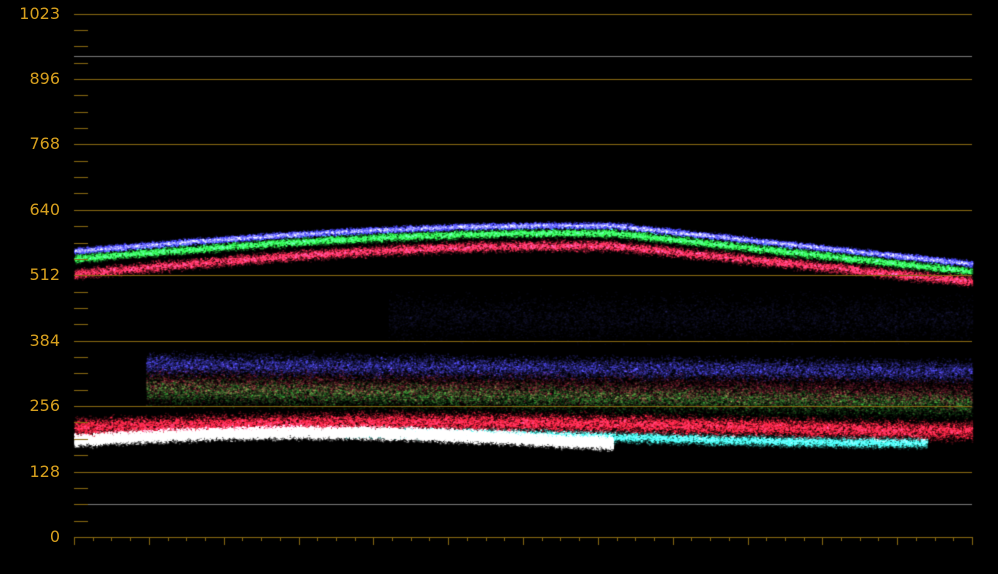 The height and width of the screenshot is (574, 998). What do you see at coordinates (44, 406) in the screenshot?
I see `y-axis-label: 256` at bounding box center [44, 406].